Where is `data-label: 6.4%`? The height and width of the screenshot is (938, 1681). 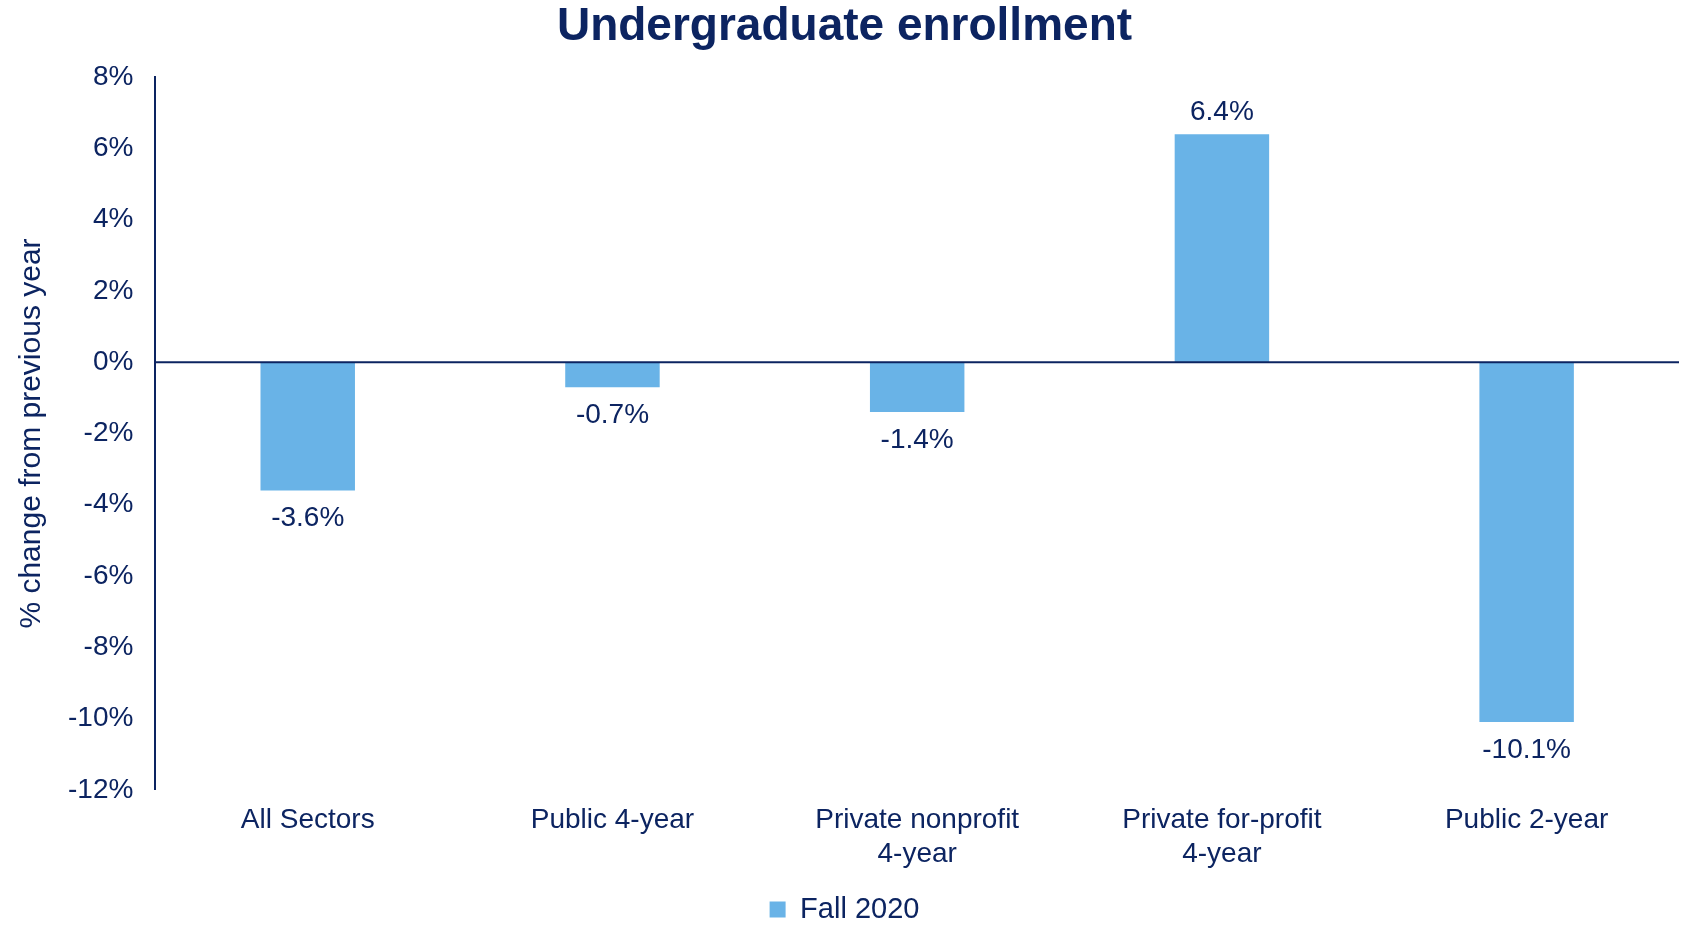 data-label: 6.4% is located at coordinates (1222, 110).